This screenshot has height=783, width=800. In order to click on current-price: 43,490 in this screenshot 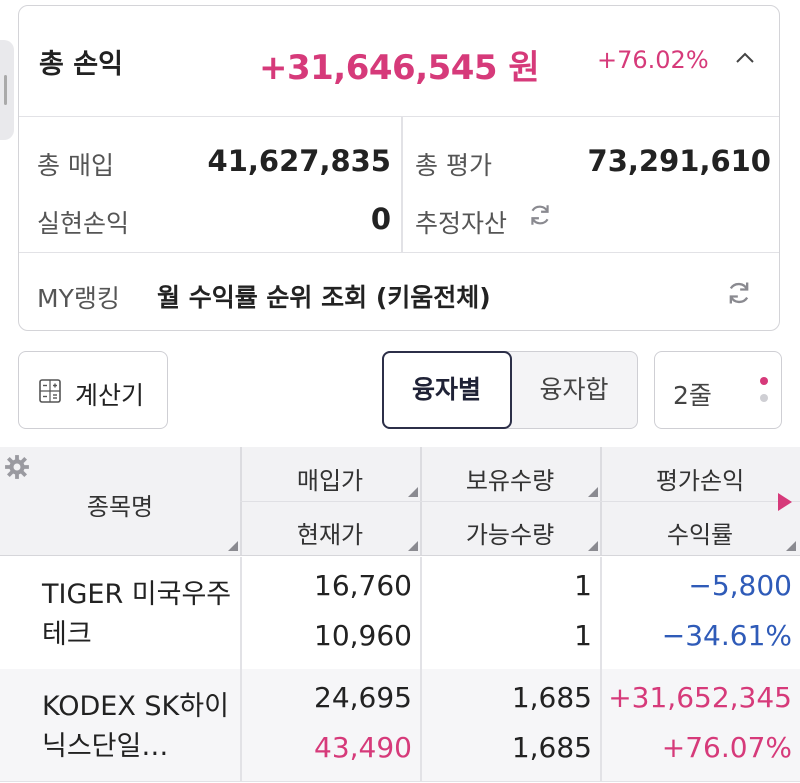, I will do `click(363, 747)`.